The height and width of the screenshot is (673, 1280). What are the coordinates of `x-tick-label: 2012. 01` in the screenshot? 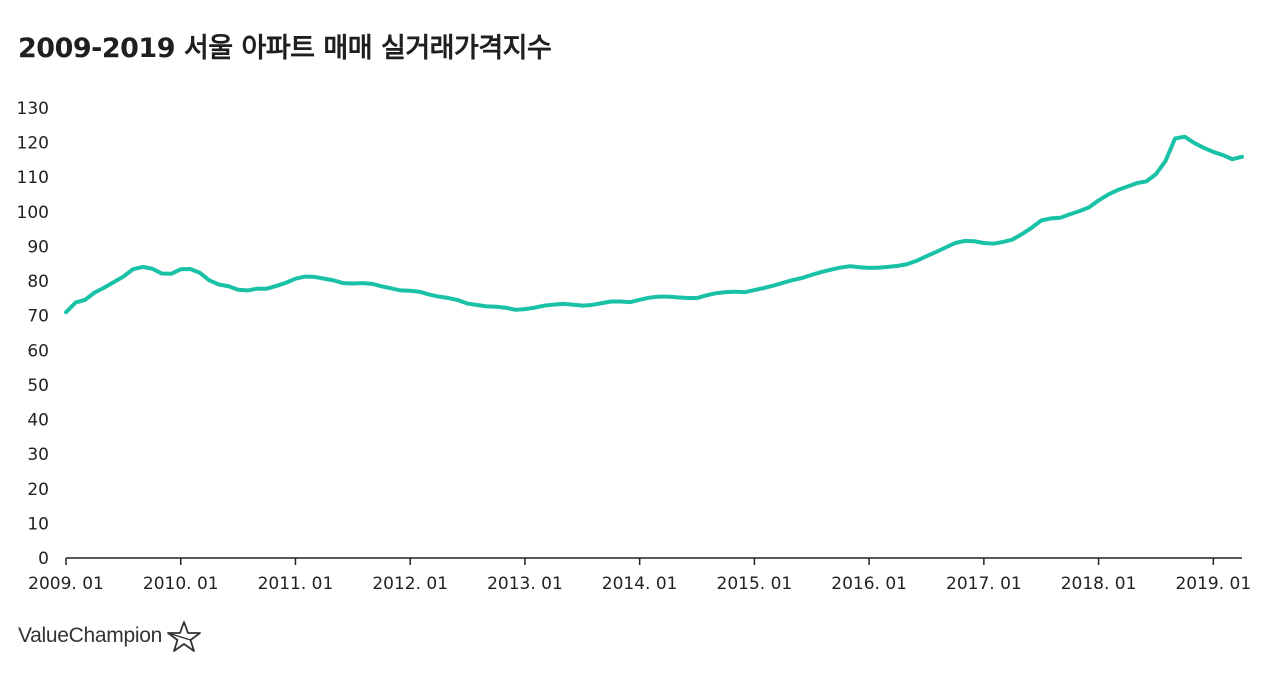 It's located at (410, 584).